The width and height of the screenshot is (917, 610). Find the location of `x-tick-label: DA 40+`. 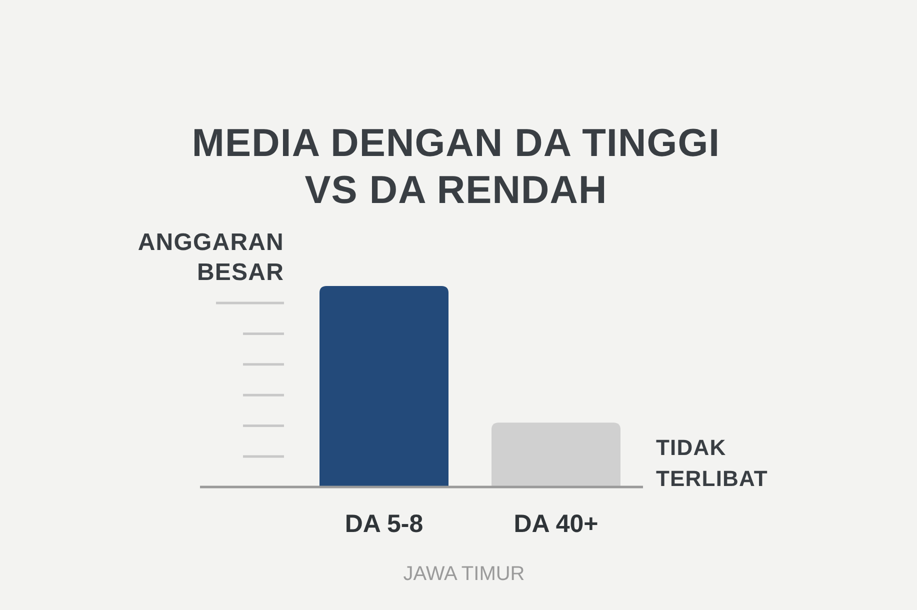

x-tick-label: DA 40+ is located at coordinates (556, 524).